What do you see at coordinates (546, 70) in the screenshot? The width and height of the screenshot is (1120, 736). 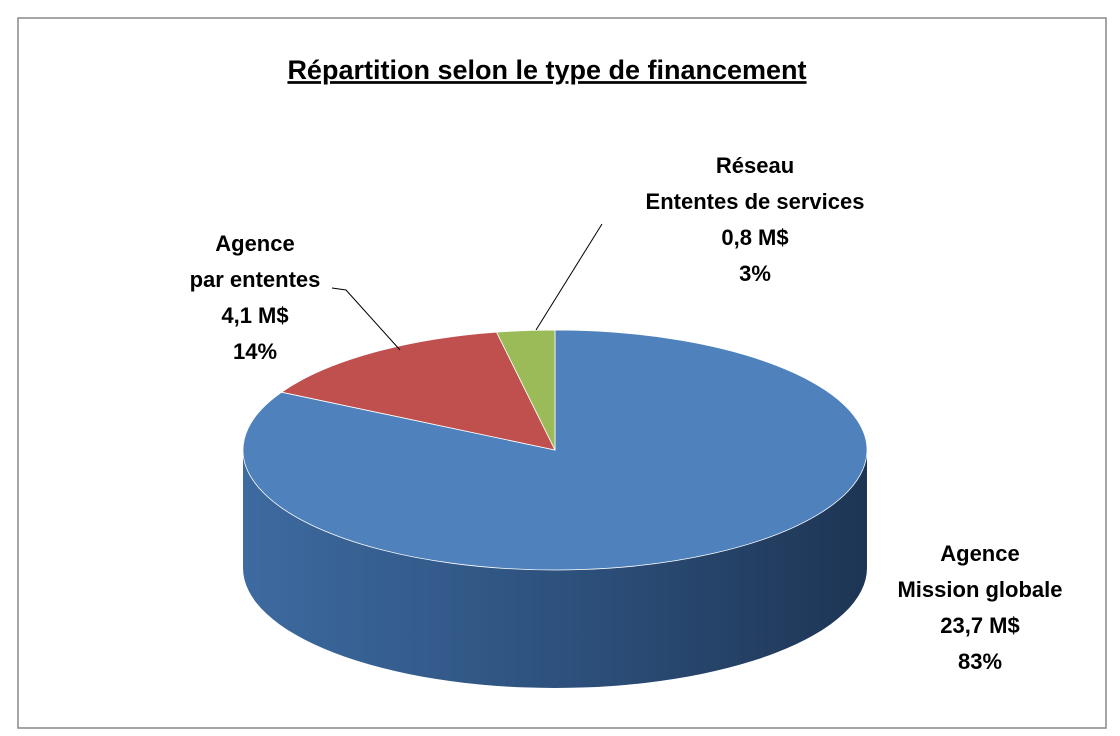 I see `chart-title: Répartition selon le type de financement` at bounding box center [546, 70].